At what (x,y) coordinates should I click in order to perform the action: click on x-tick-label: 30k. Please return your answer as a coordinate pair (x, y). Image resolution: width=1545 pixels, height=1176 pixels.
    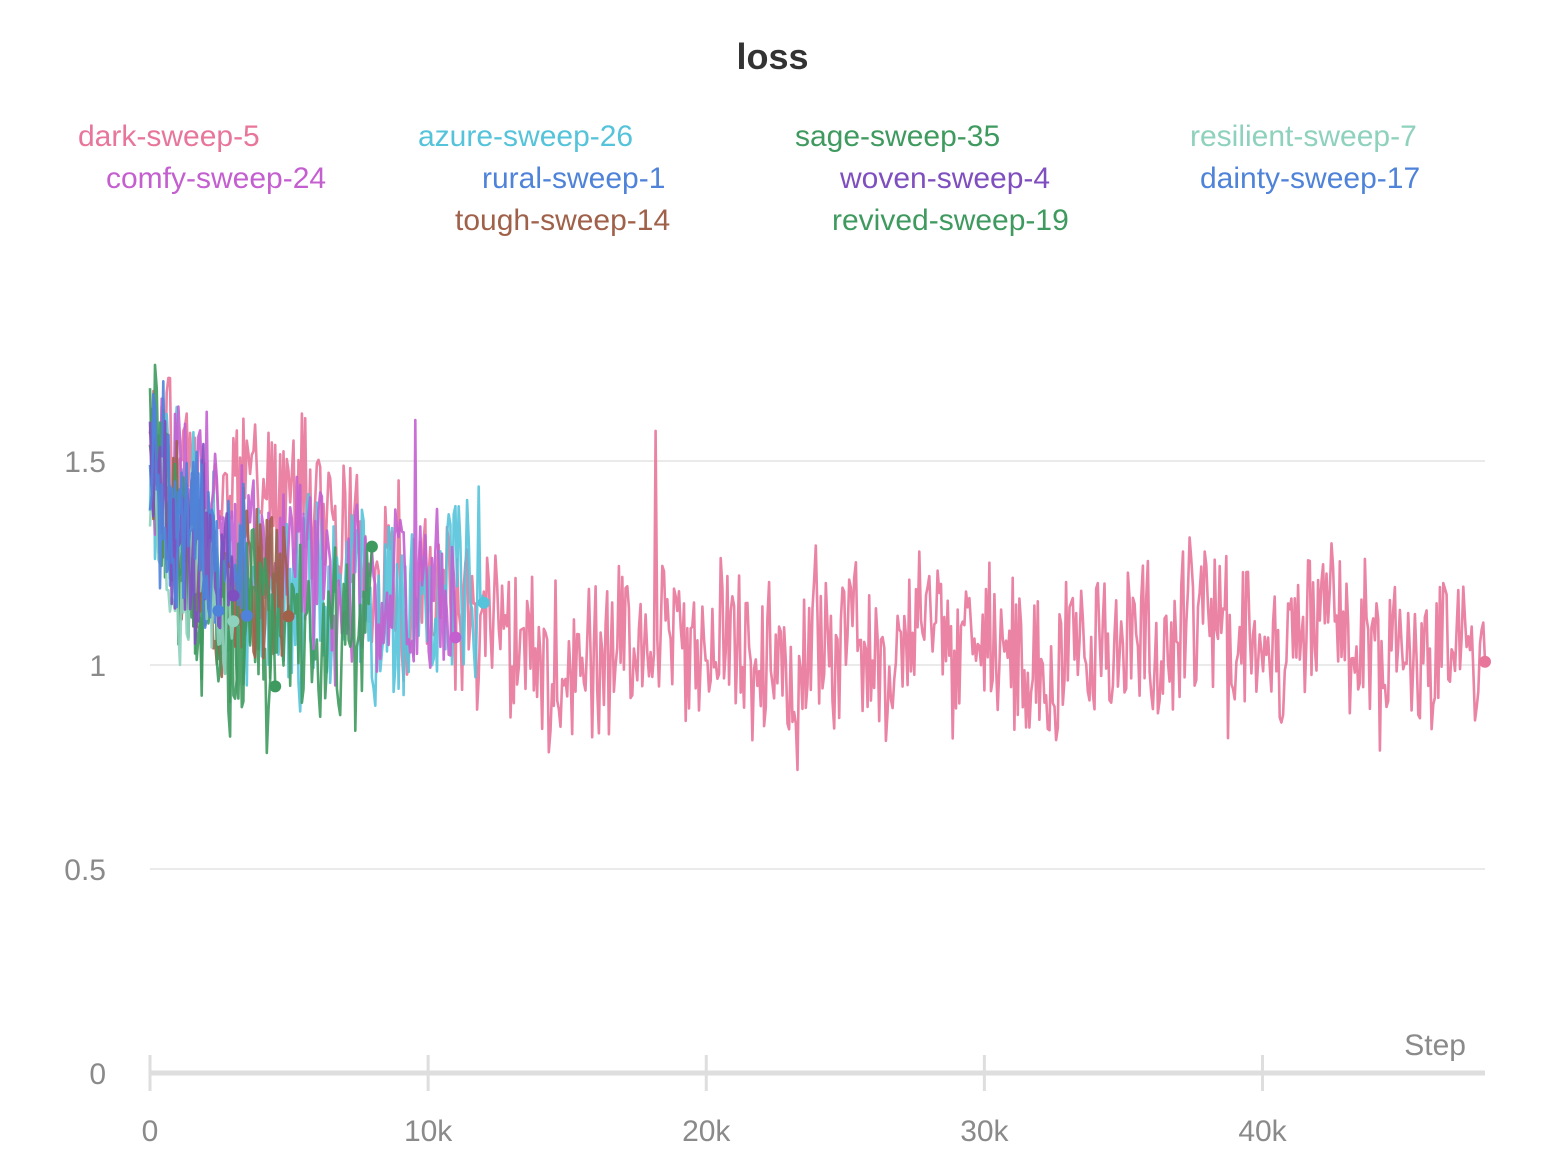
    Looking at the image, I should click on (984, 1131).